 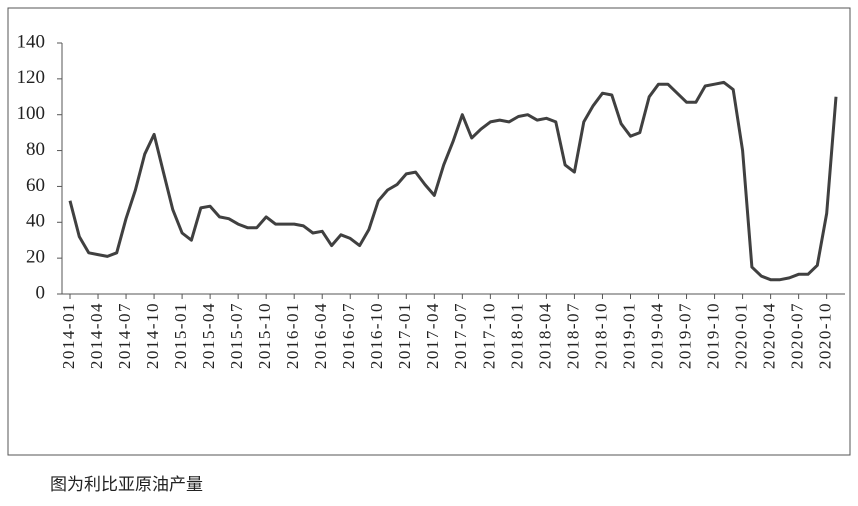 What do you see at coordinates (712, 335) in the screenshot?
I see `x-tick-label: 2019-10` at bounding box center [712, 335].